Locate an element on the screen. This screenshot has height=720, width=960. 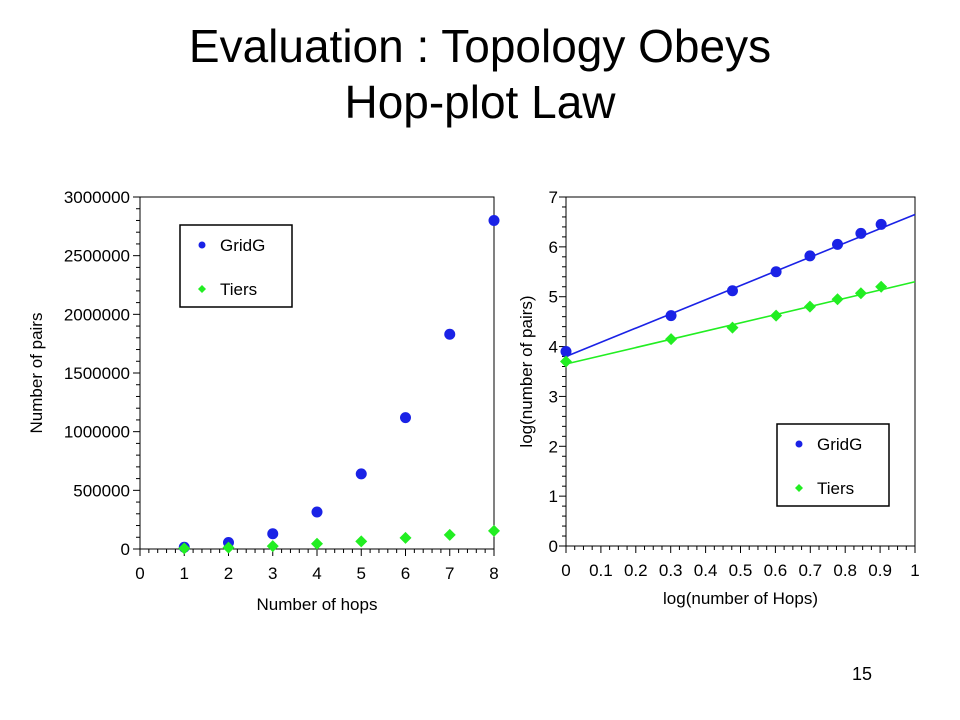
x-tick-label: 2 is located at coordinates (228, 573).